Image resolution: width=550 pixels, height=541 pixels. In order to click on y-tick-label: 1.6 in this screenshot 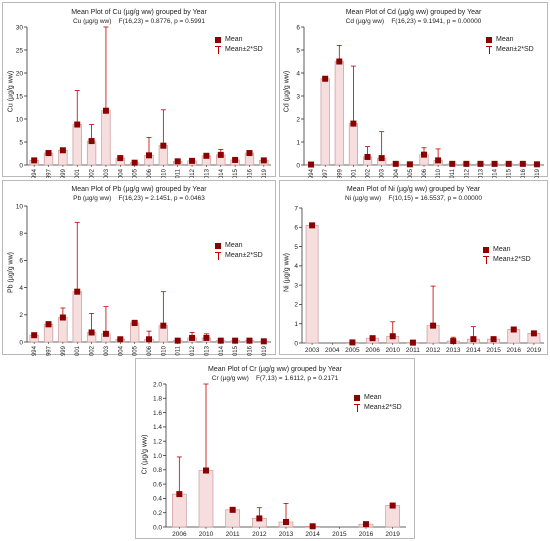, I will do `click(157, 413)`.